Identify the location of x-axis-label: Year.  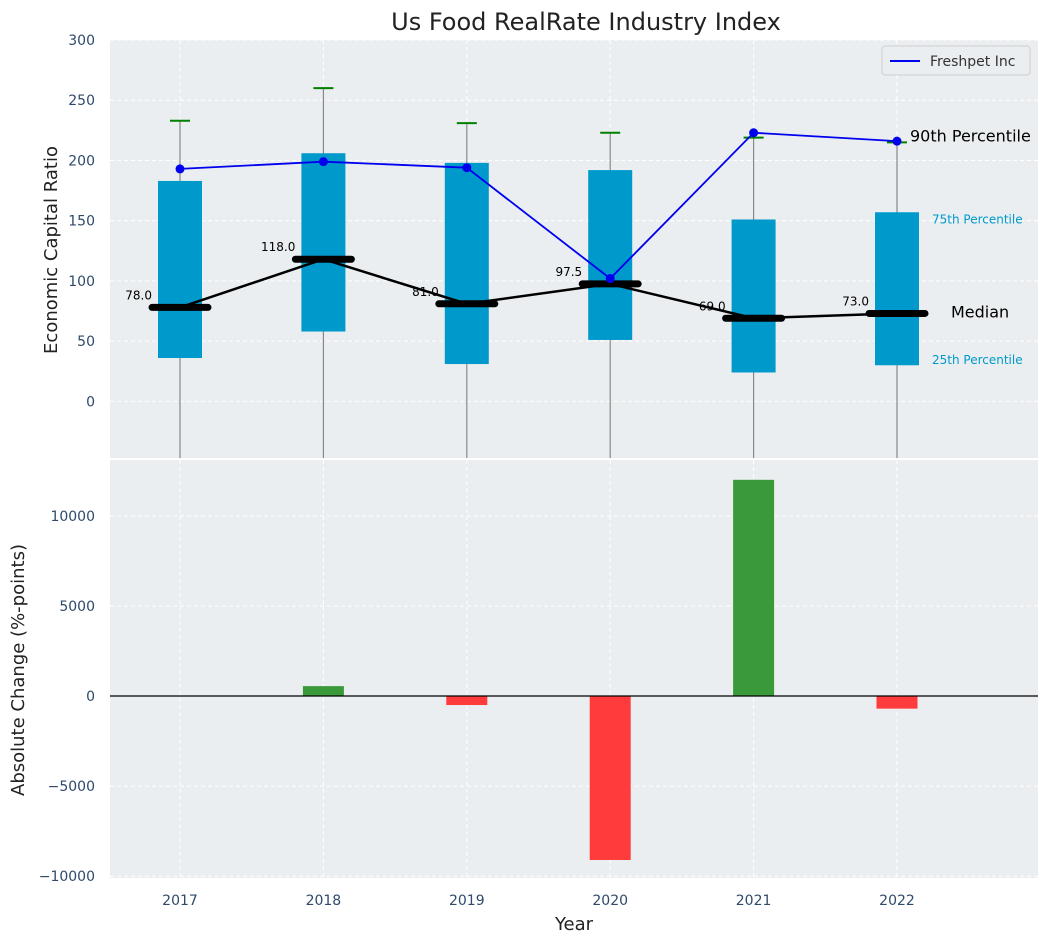
(574, 924).